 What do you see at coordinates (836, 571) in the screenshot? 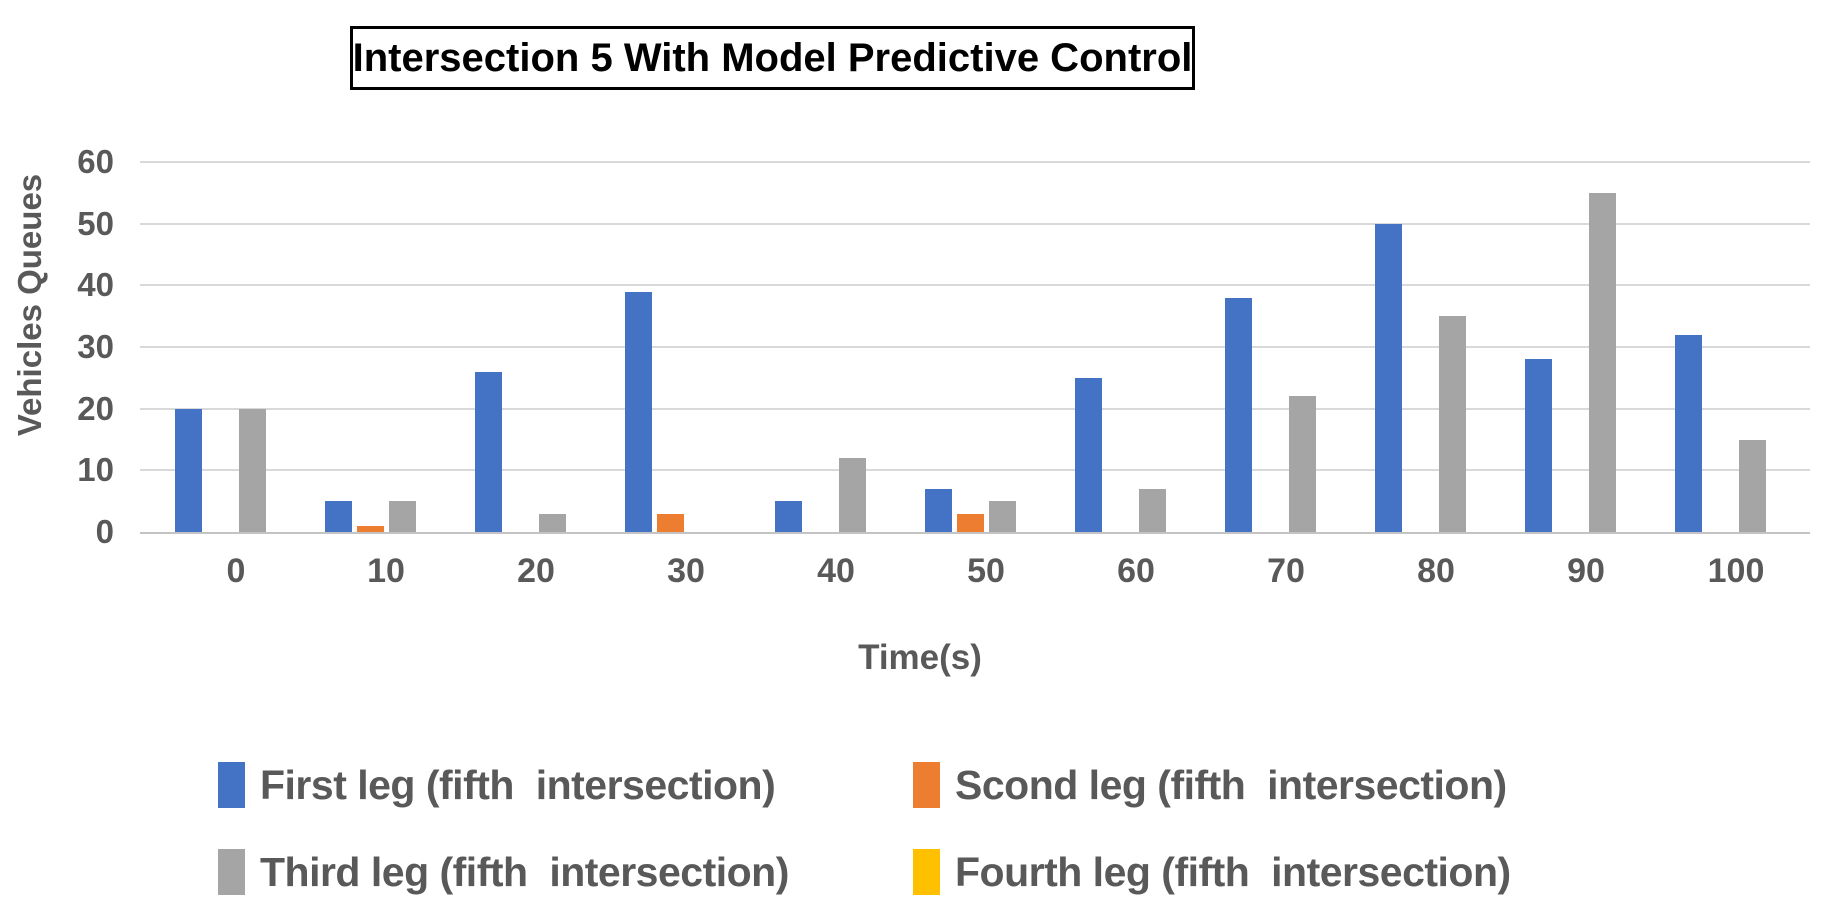
I see `x-tick-label: 40` at bounding box center [836, 571].